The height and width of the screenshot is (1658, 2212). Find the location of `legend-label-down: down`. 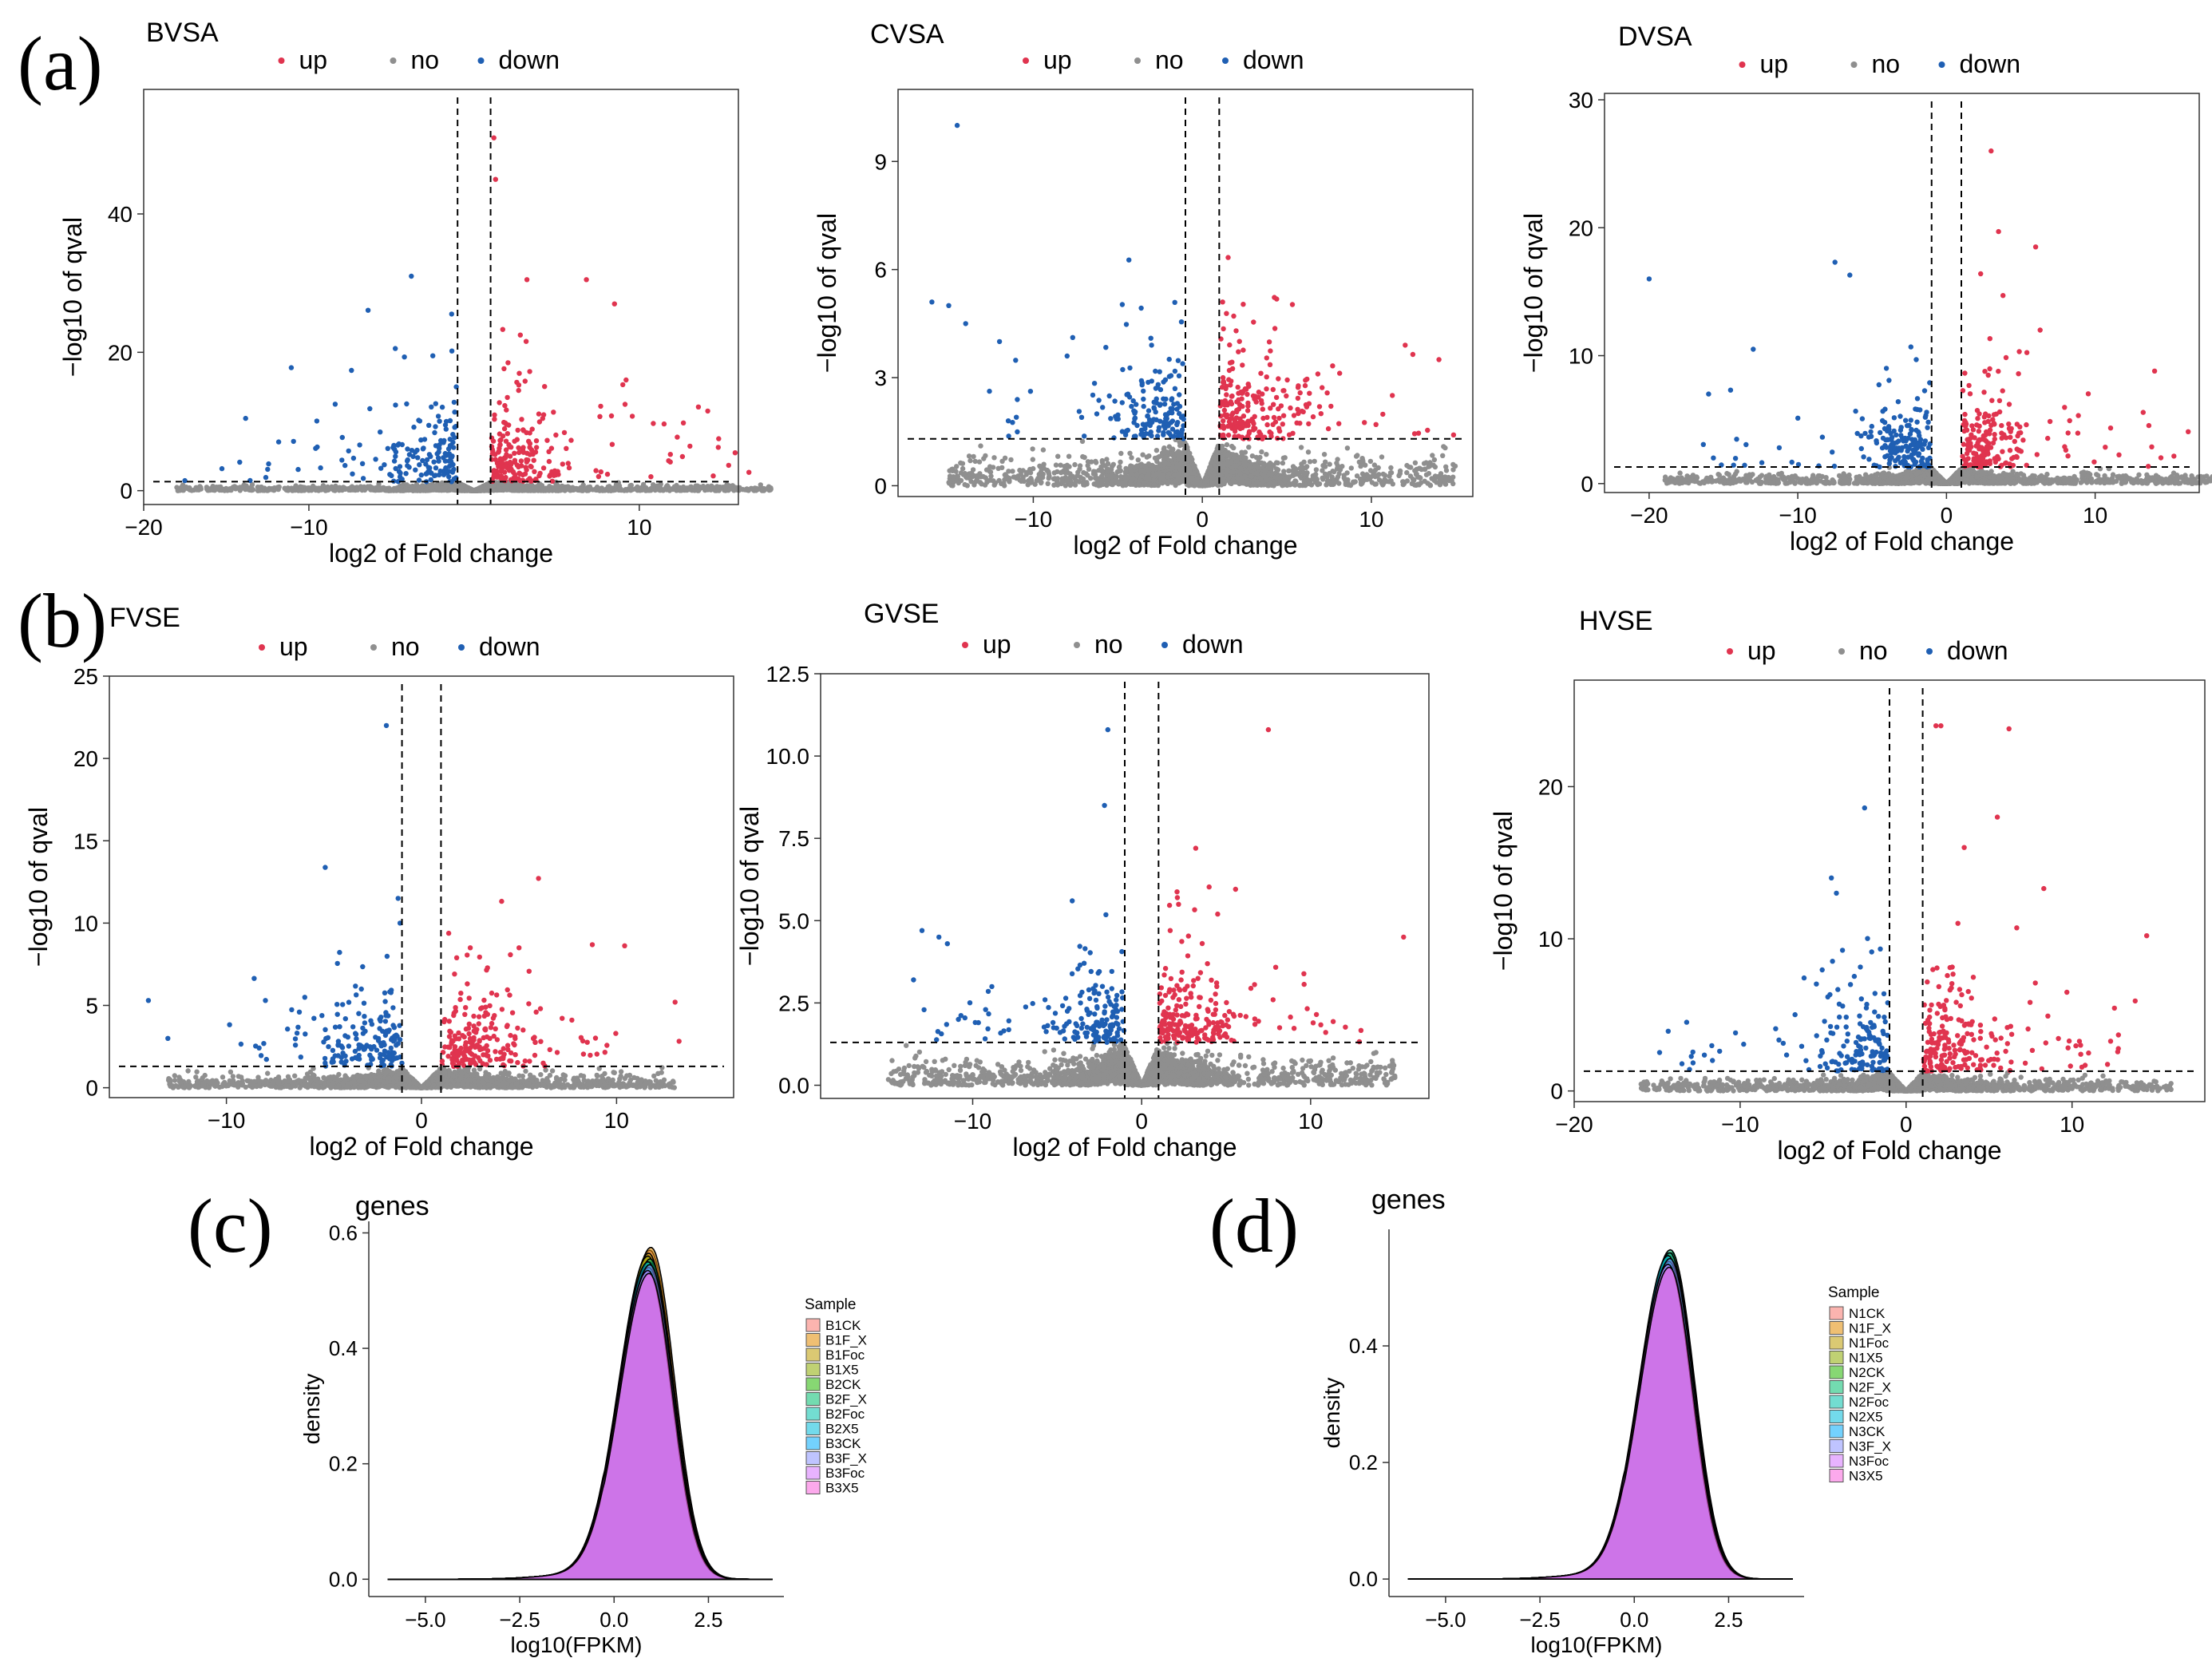

legend-label-down: down is located at coordinates (529, 60).